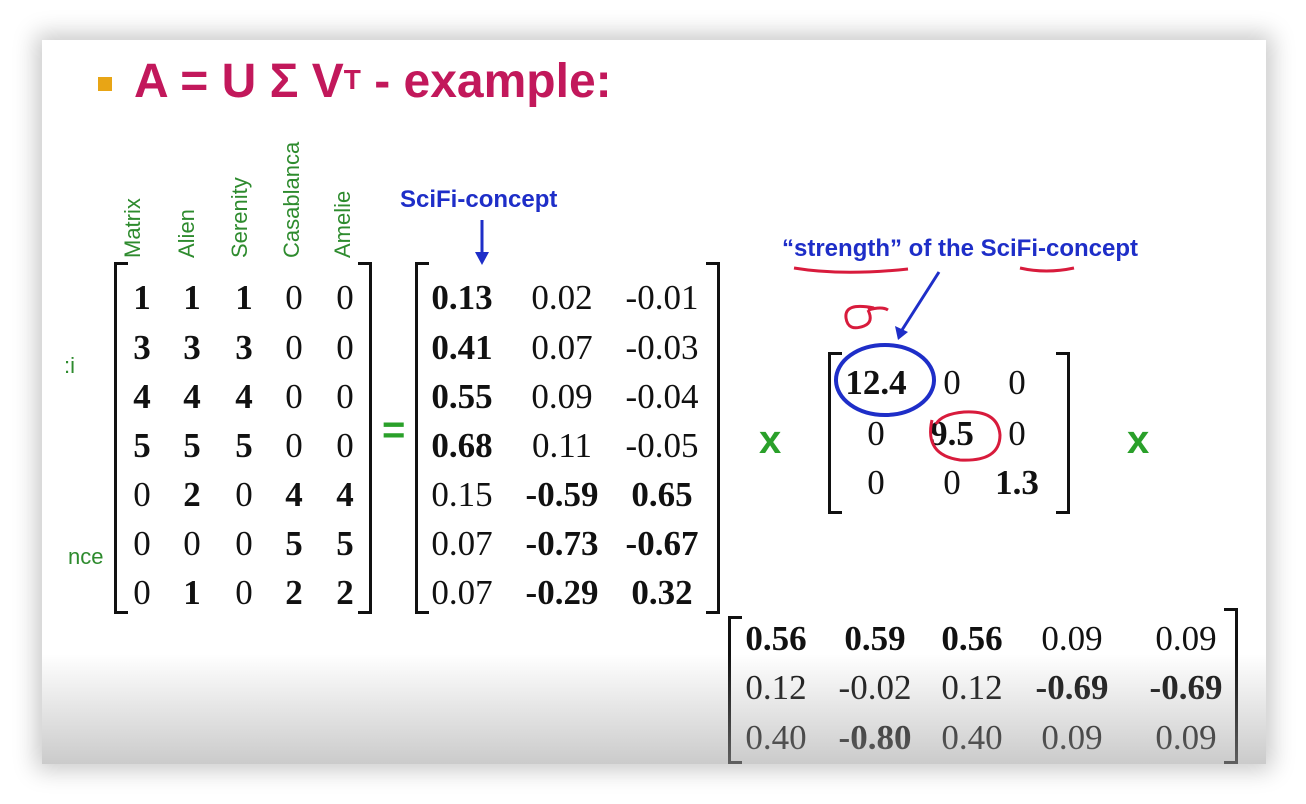 The image size is (1306, 804). What do you see at coordinates (365, 438) in the screenshot?
I see `matrix-a-right-bracket` at bounding box center [365, 438].